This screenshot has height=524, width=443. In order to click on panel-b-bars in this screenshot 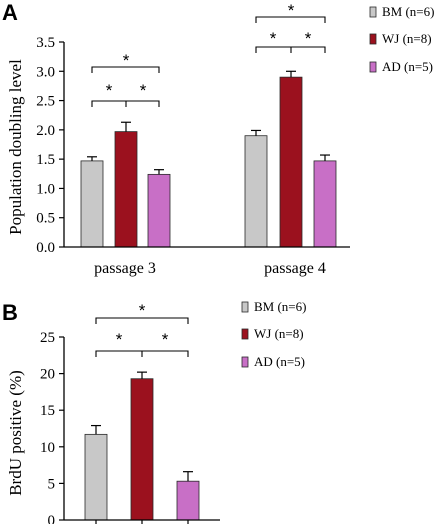, I will do `click(142, 449)`.